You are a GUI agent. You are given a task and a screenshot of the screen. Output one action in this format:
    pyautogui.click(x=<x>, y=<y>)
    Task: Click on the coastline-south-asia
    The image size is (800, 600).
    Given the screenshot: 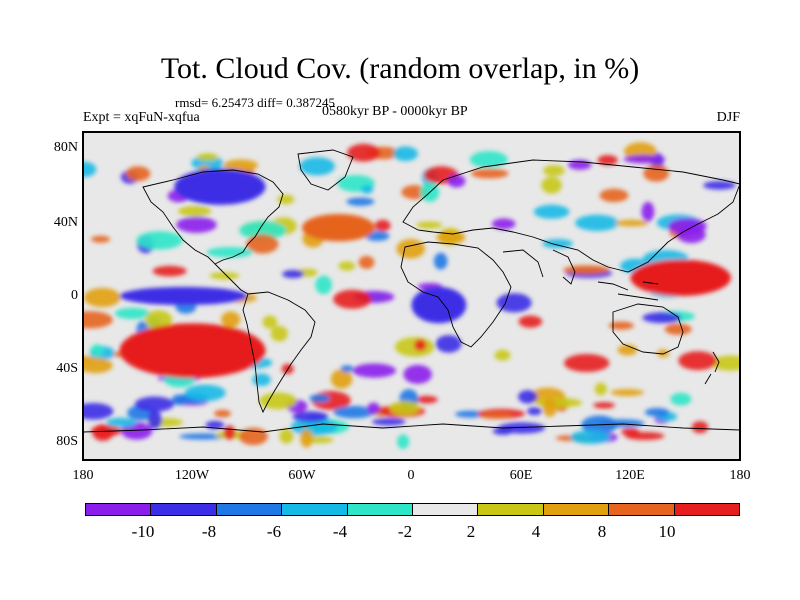 What is the action you would take?
    pyautogui.click(x=539, y=267)
    